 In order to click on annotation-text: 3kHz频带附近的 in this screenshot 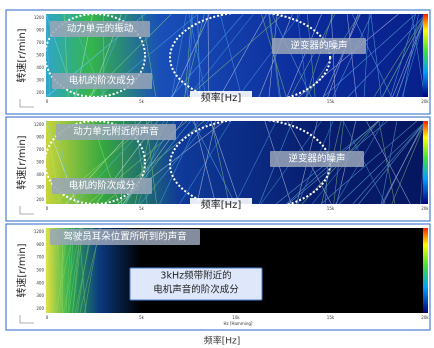, I will do `click(195, 276)`.